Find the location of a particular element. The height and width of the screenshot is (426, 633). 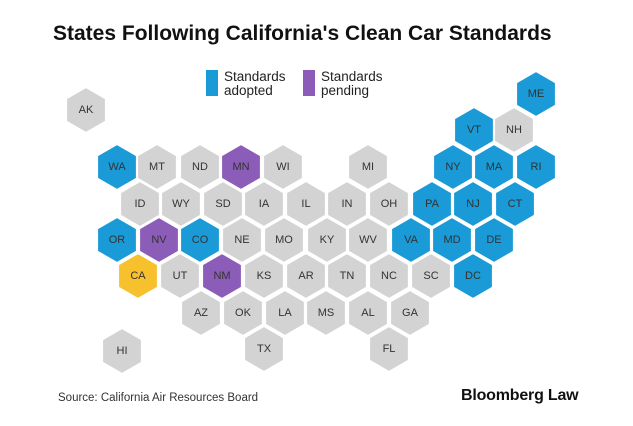

state-hex-ks is located at coordinates (264, 276).